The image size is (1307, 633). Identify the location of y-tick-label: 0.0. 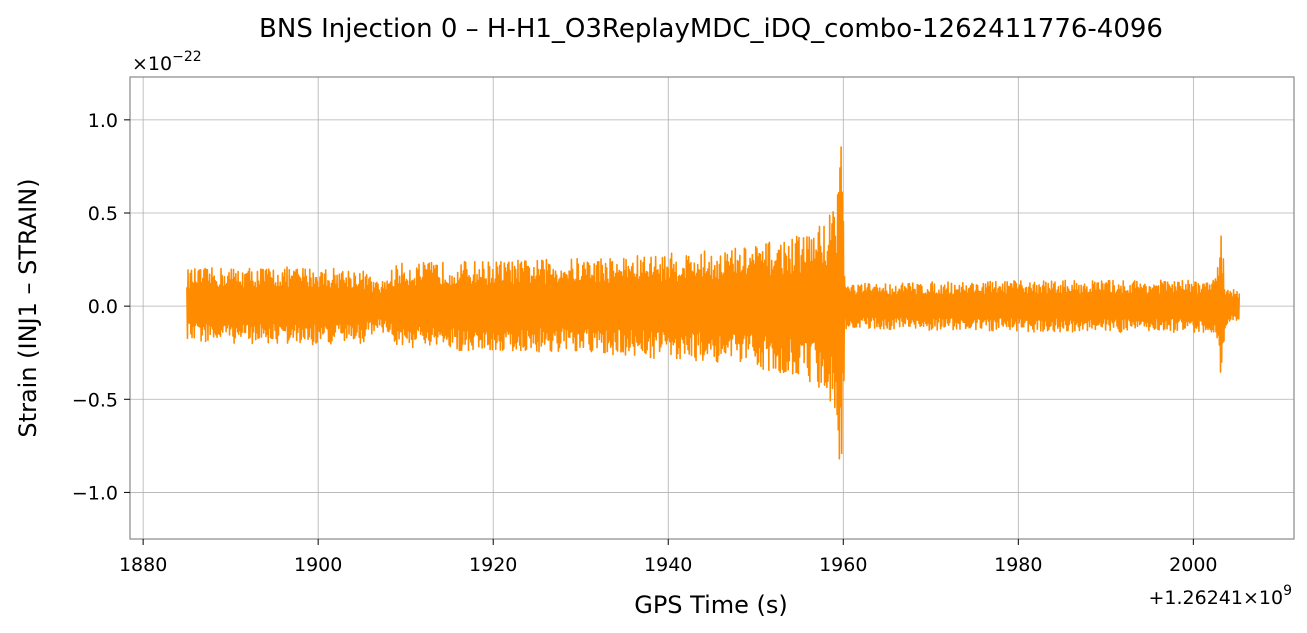
(103, 307).